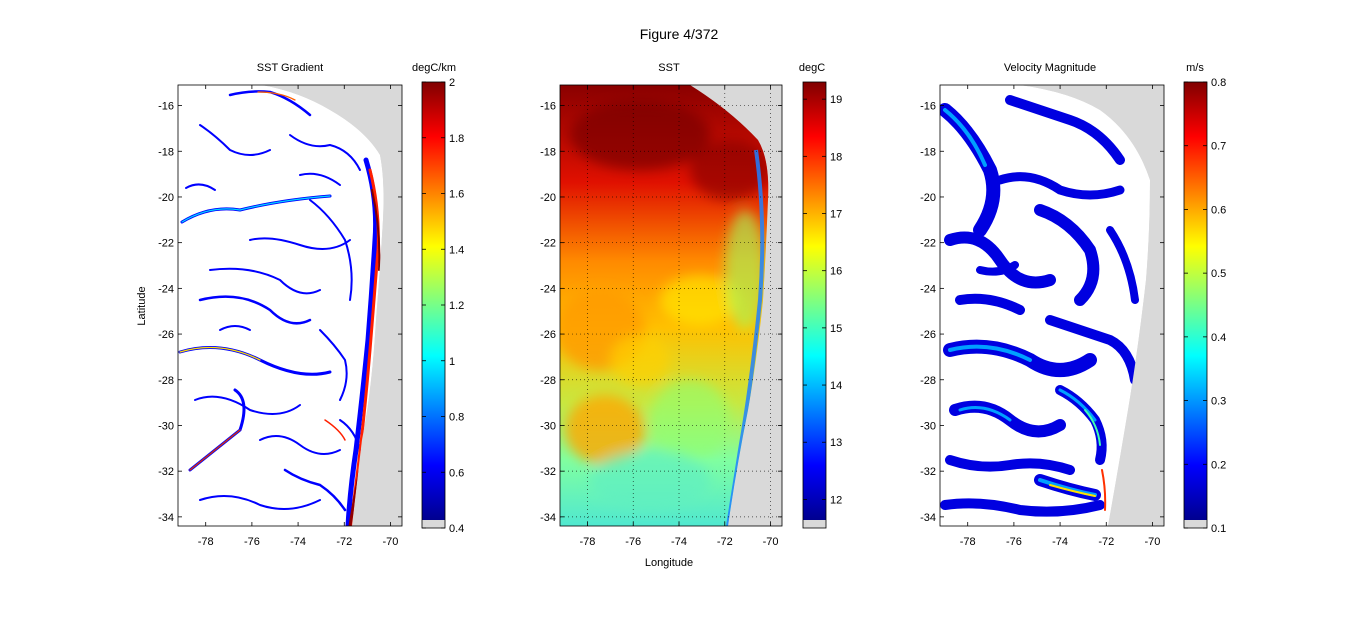  I want to click on colorbar-ticks: 0.8 0.7 0.6 0.5 0.4 0.3 0.2 0.1, so click(1205, 306).